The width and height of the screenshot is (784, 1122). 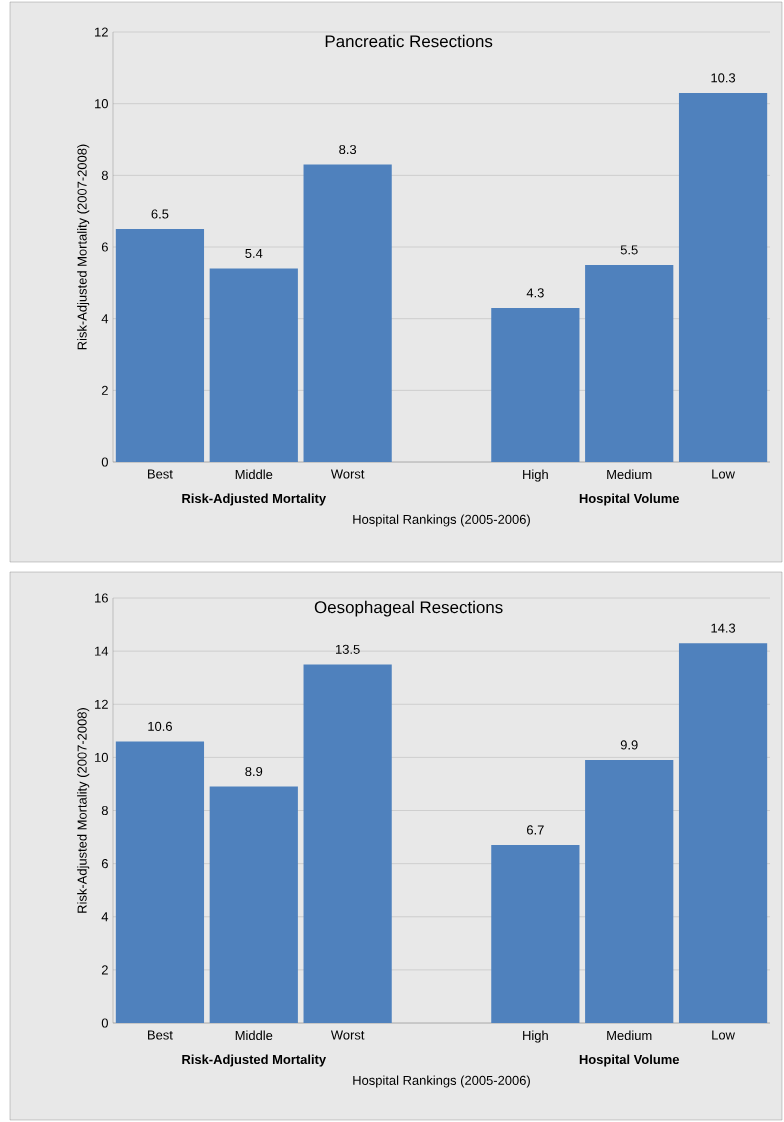 What do you see at coordinates (348, 649) in the screenshot?
I see `data-label: 13.5` at bounding box center [348, 649].